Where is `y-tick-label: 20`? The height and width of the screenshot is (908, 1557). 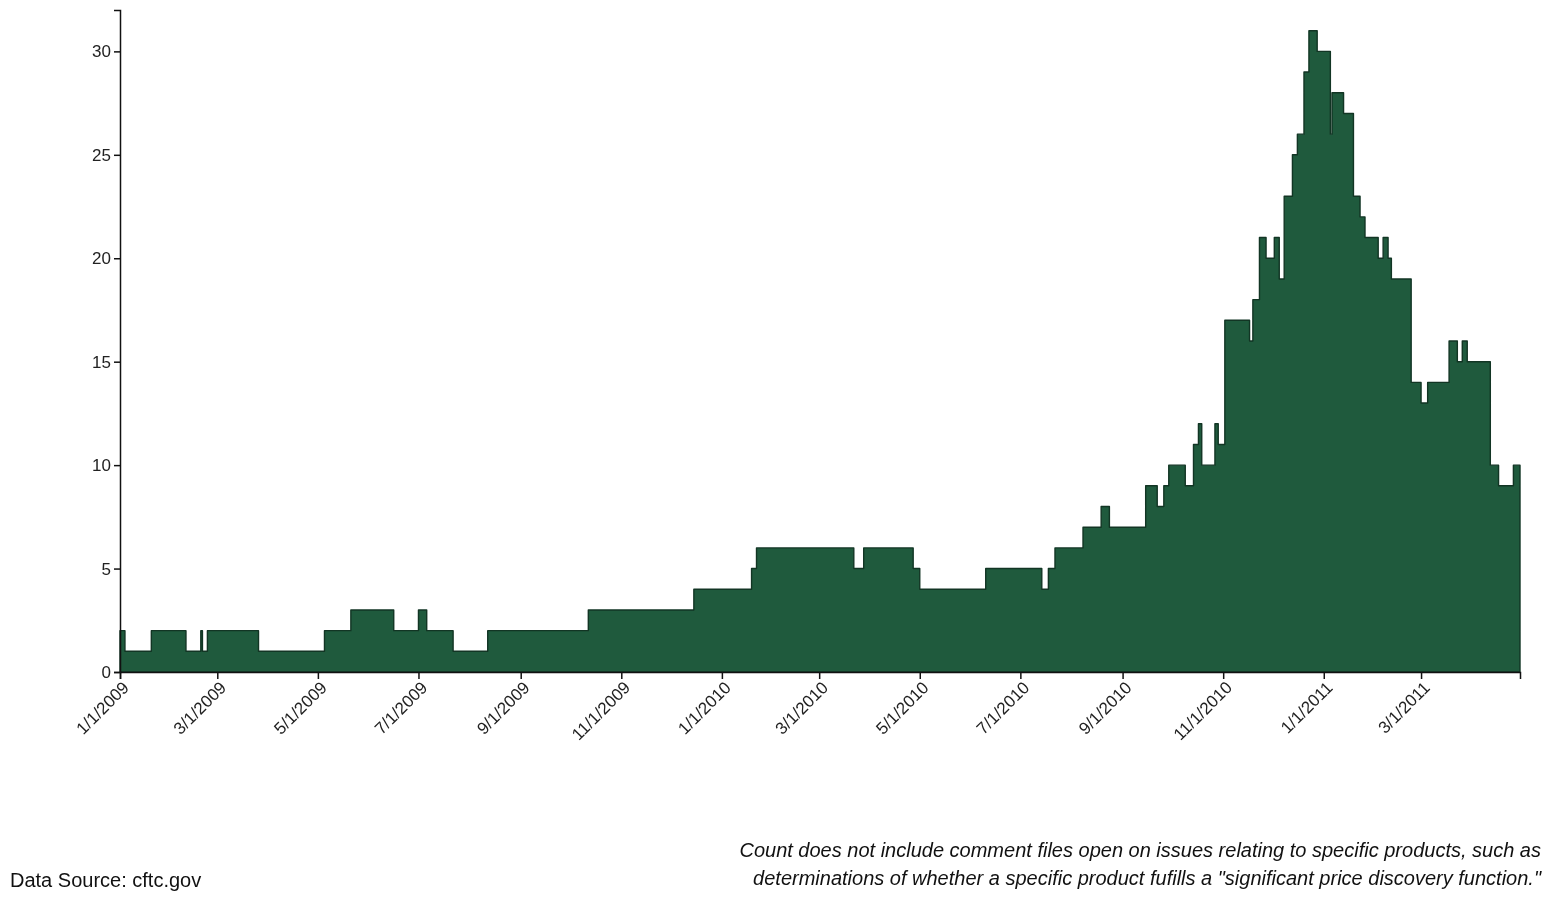 y-tick-label: 20 is located at coordinates (101, 259).